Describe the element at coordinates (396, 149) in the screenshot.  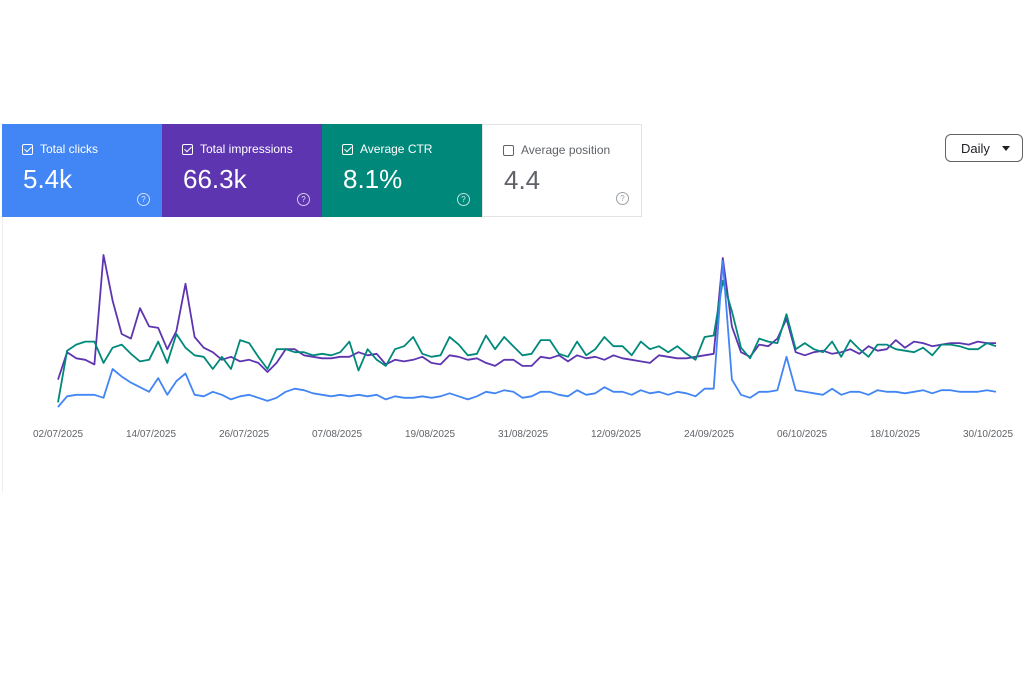
I see `card-label: Average CTR` at that location.